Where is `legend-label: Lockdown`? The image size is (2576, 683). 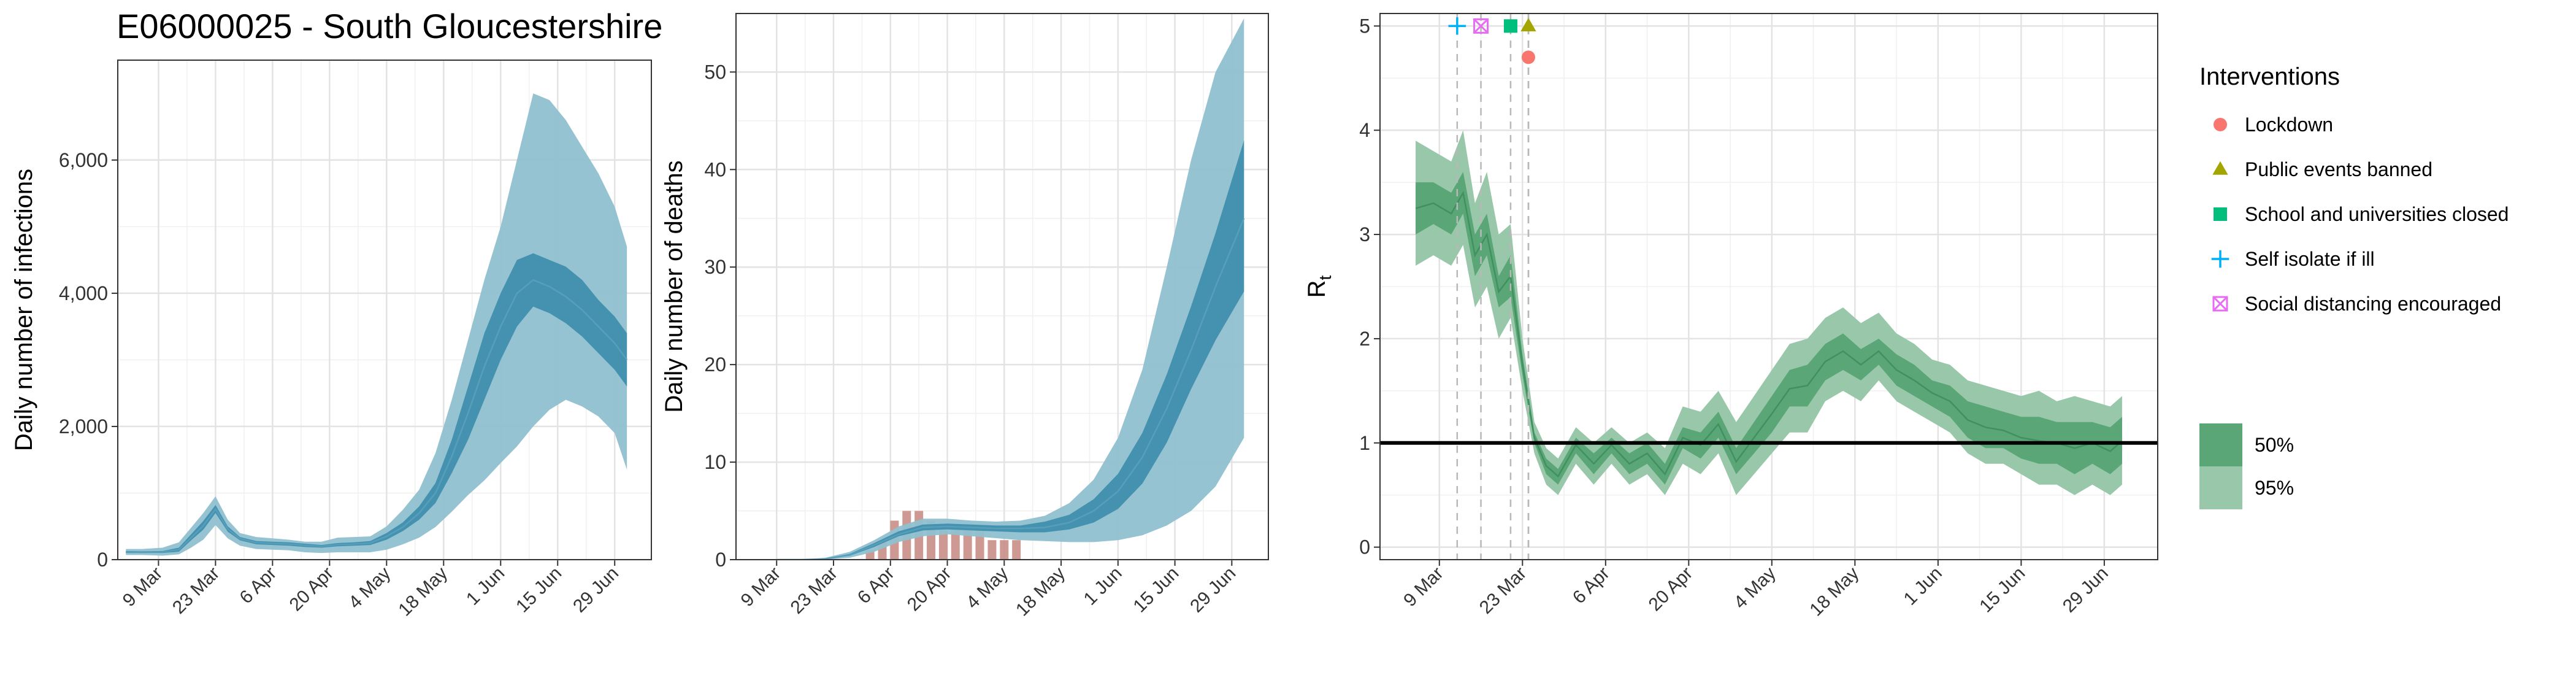
legend-label: Lockdown is located at coordinates (2289, 125).